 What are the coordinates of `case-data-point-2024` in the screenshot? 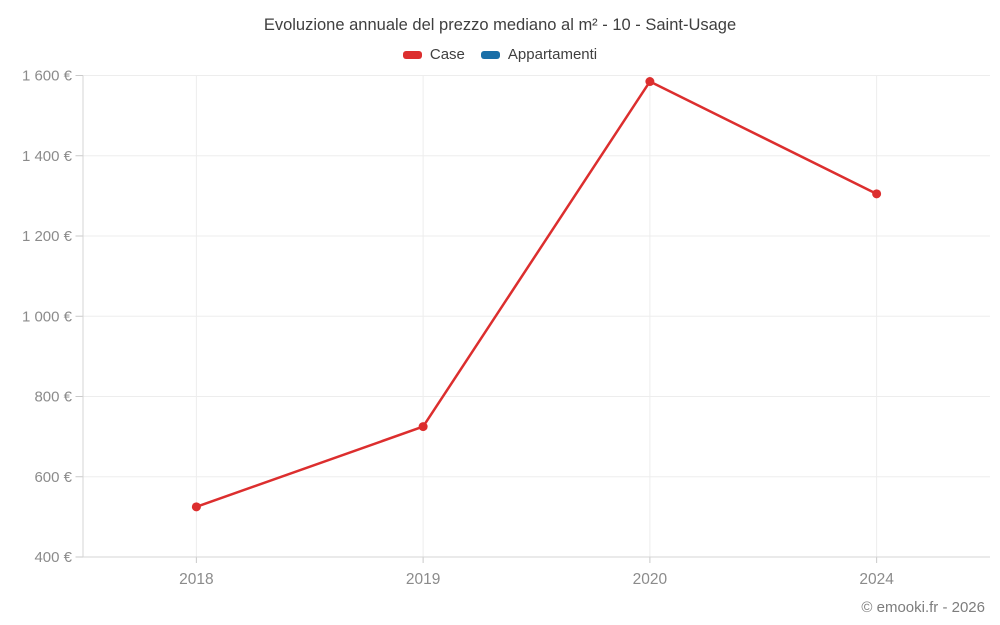 It's located at (877, 194).